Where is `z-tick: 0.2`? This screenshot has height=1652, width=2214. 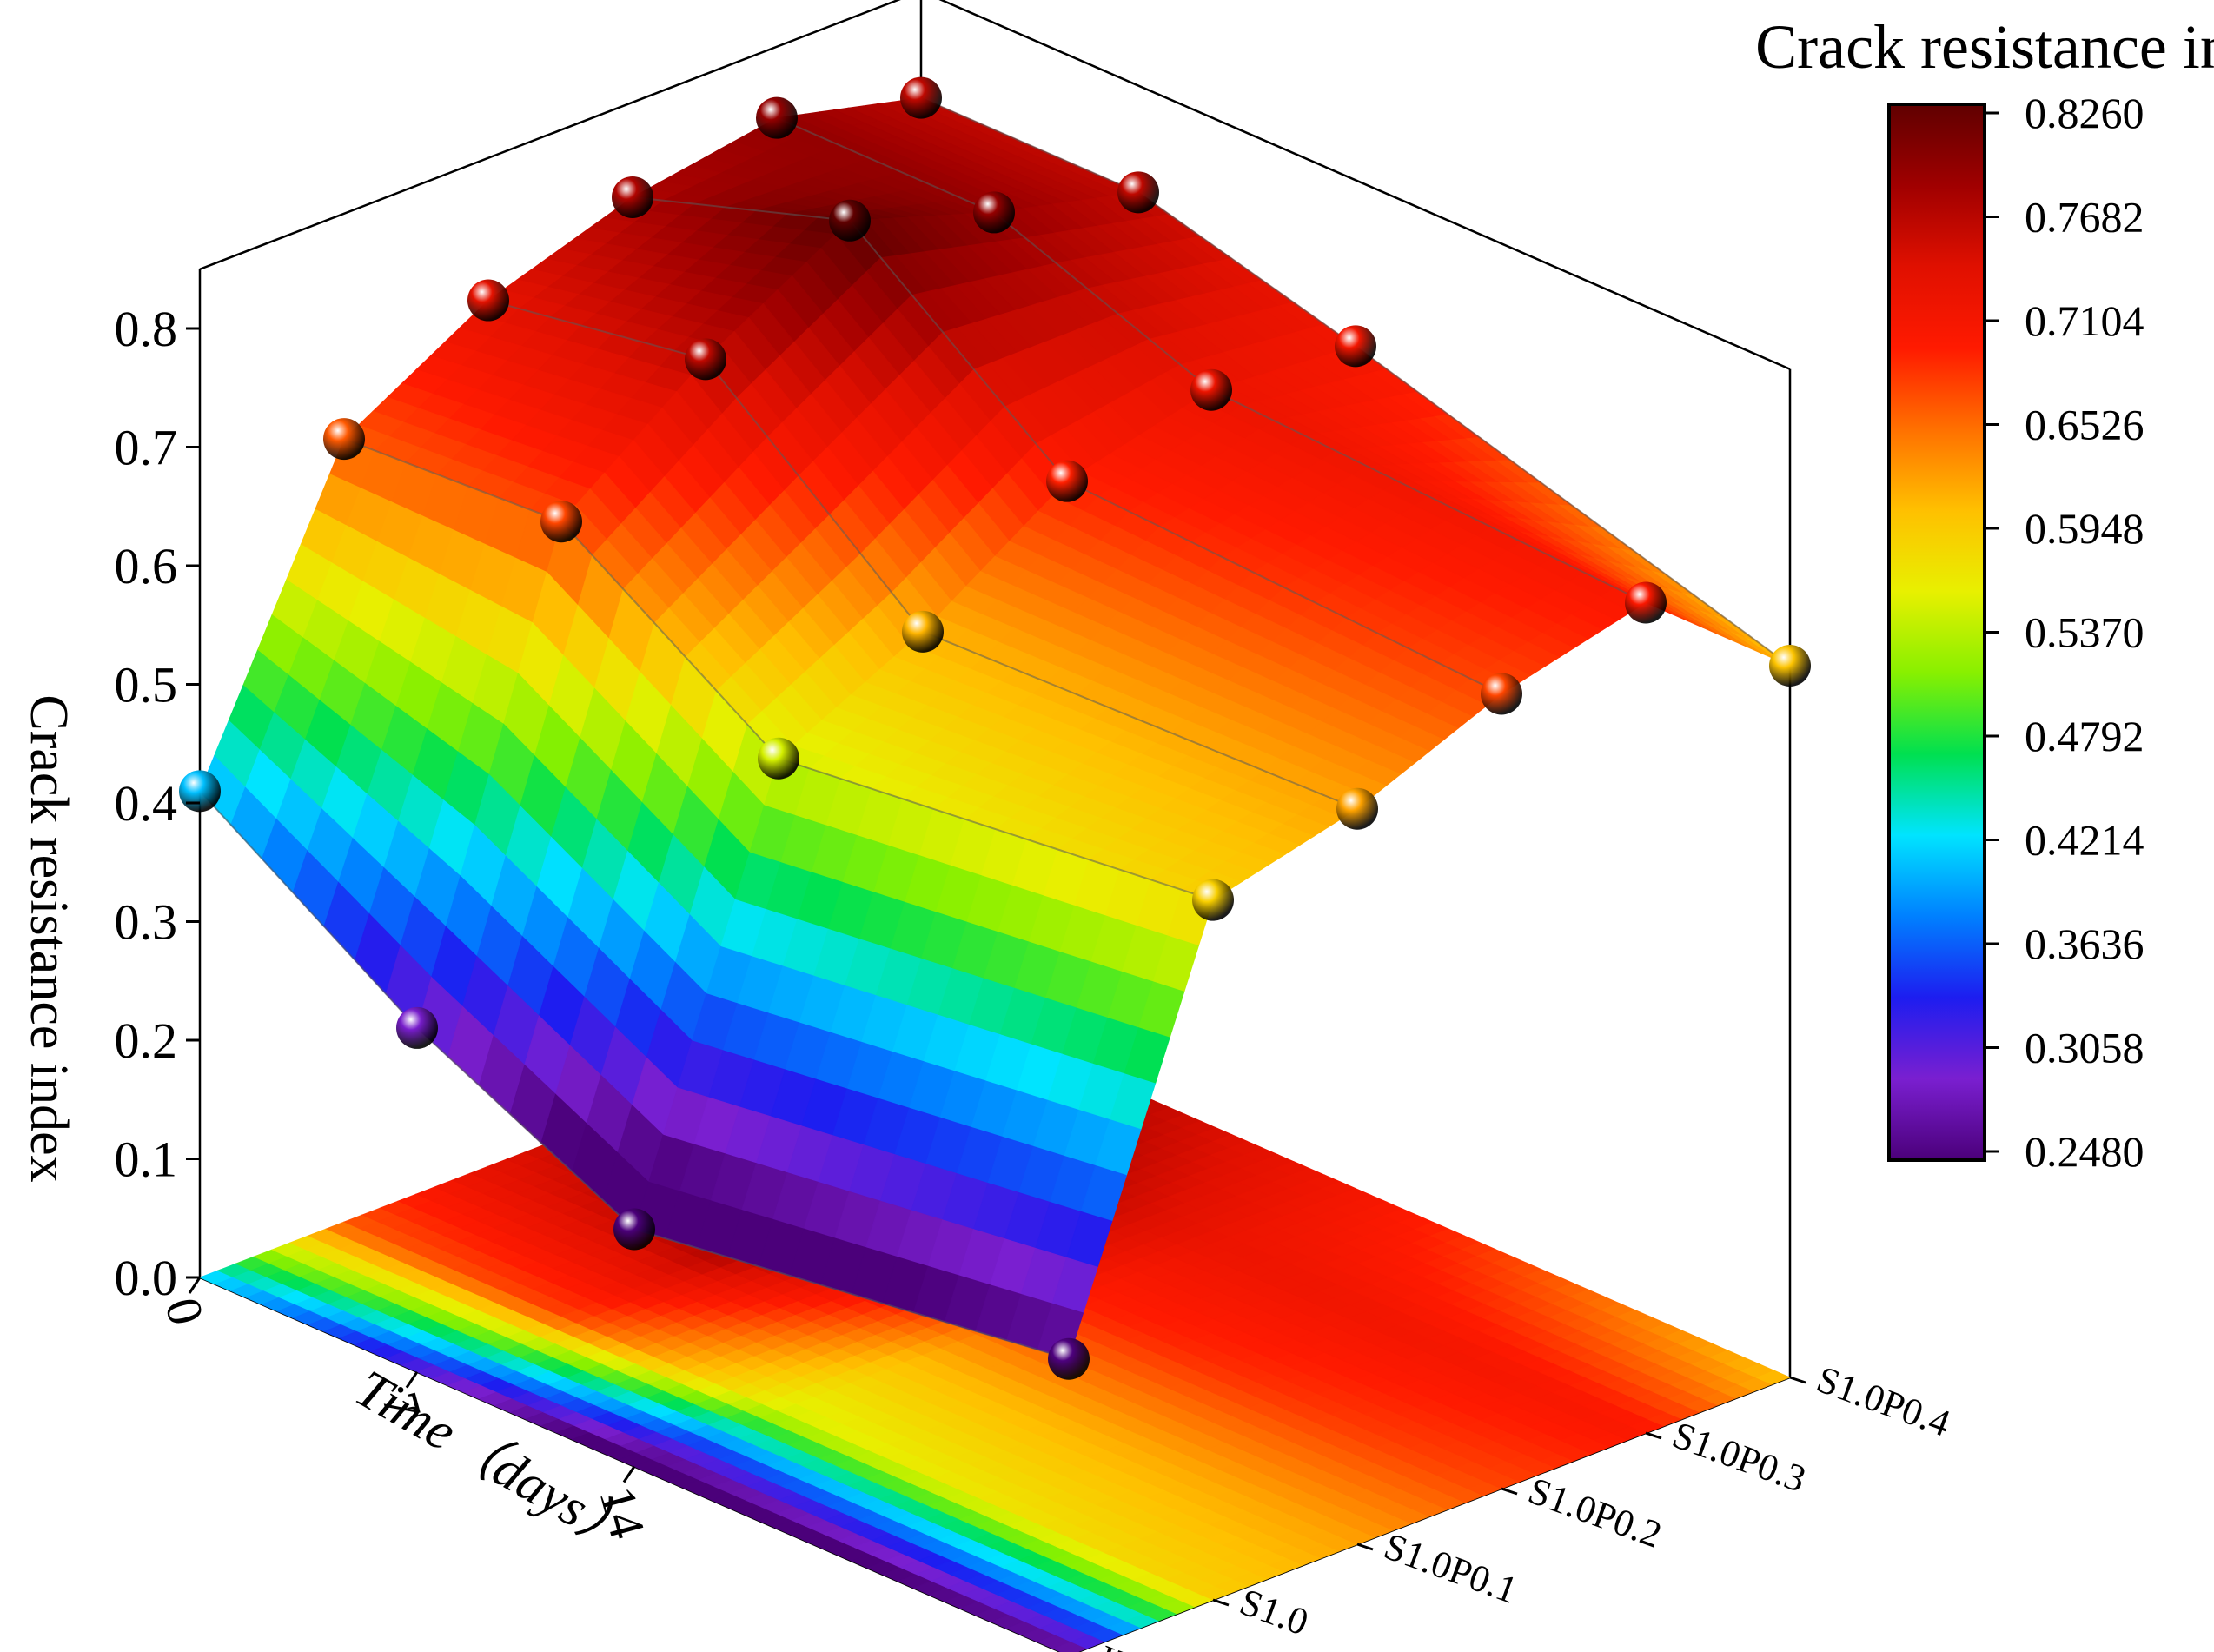
z-tick: 0.2 is located at coordinates (157, 1040).